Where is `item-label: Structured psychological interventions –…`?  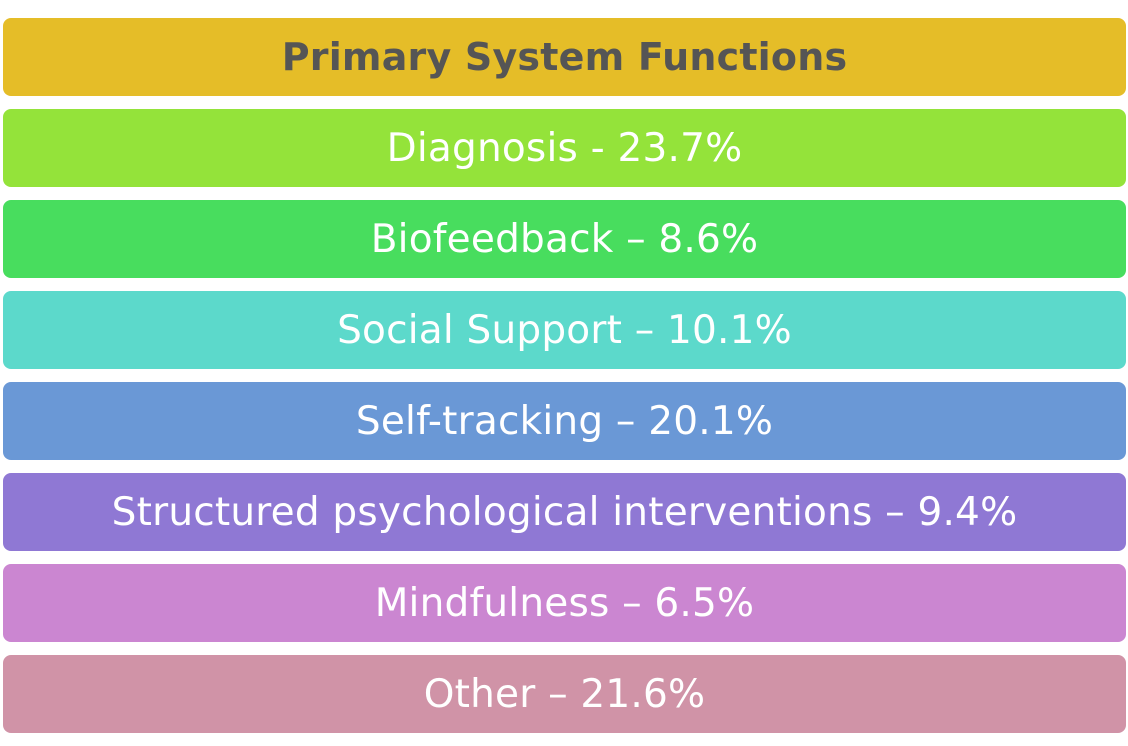
item-label: Structured psychological interventions –… is located at coordinates (564, 512).